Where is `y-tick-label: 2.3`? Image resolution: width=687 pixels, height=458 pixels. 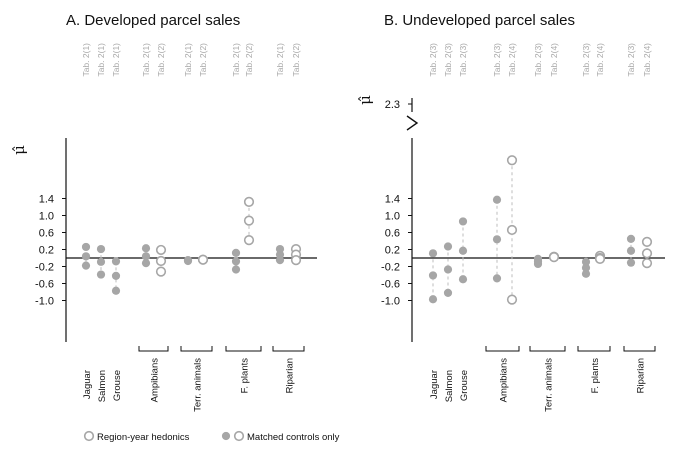
y-tick-label: 2.3 is located at coordinates (392, 105).